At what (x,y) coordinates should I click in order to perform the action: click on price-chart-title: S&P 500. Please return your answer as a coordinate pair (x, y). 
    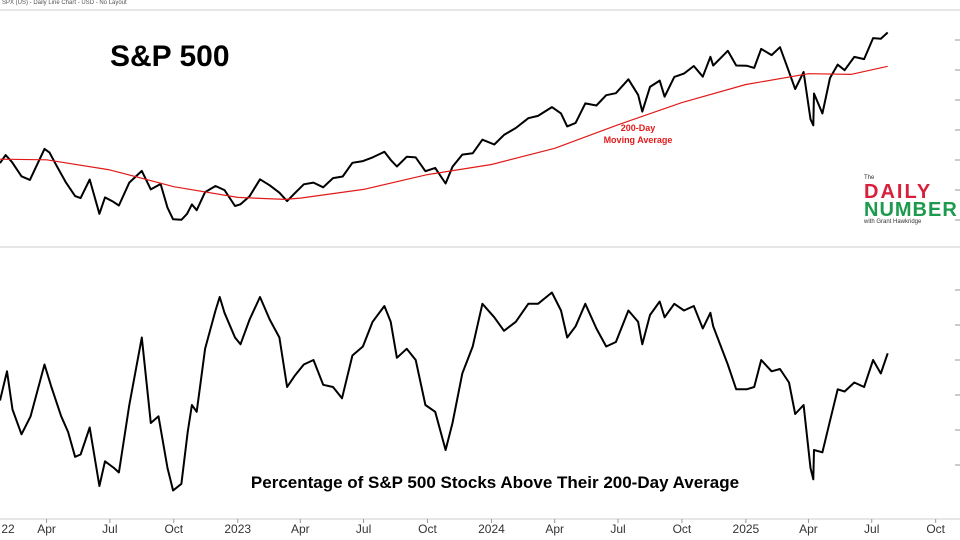
    Looking at the image, I should click on (170, 56).